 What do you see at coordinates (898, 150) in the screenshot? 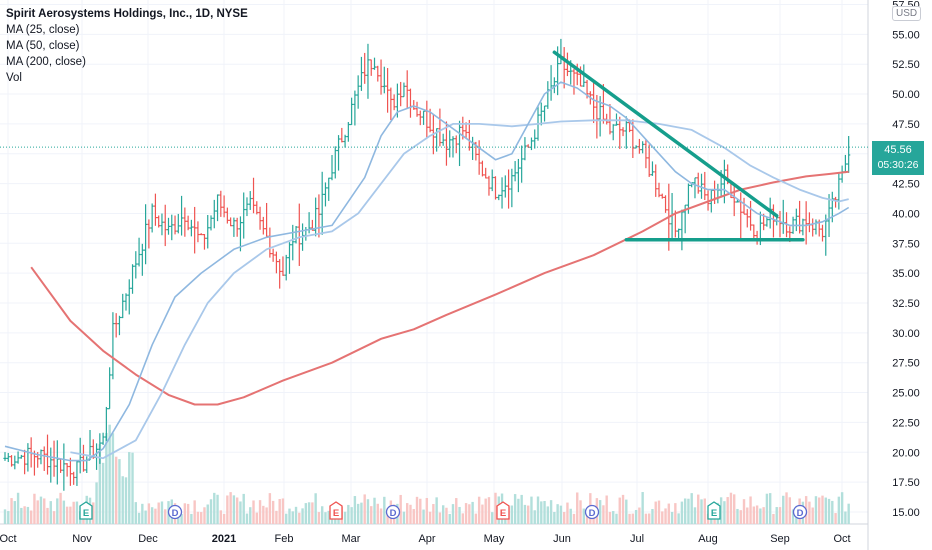
I see `last-price-value: 45.56` at bounding box center [898, 150].